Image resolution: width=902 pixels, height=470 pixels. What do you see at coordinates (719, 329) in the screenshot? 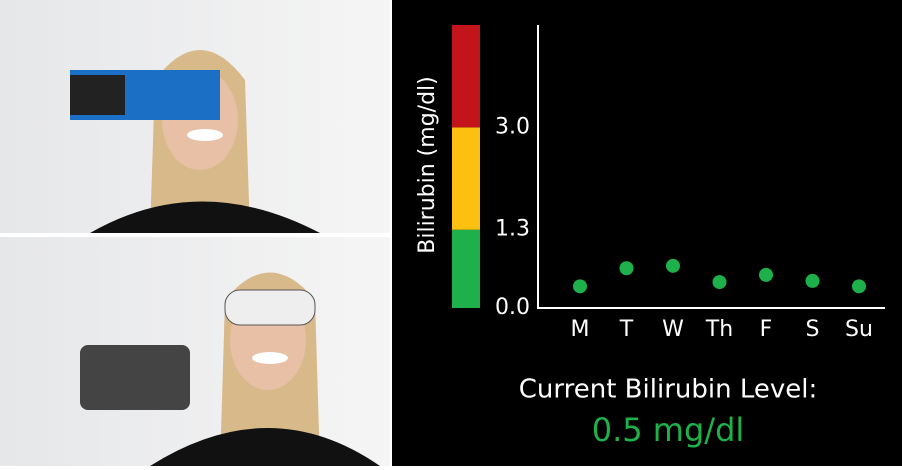
I see `x-tick-label: Th` at bounding box center [719, 329].